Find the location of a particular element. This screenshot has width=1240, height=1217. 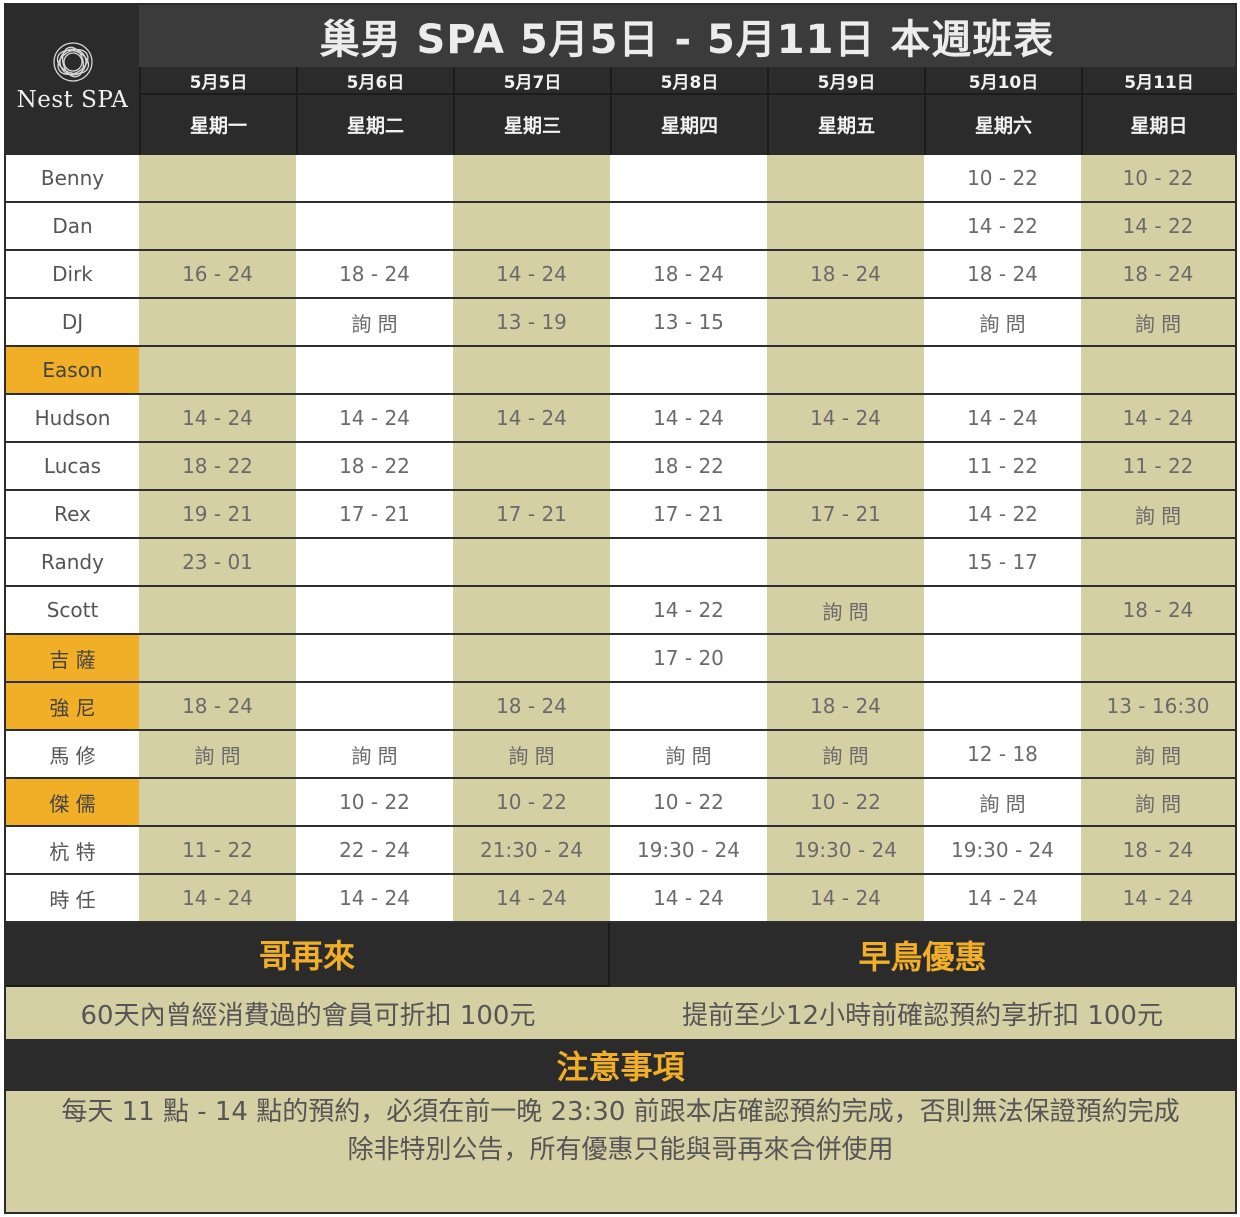

table-row: Scott 14 - 22 詢 問 18 - 24 is located at coordinates (620, 611).